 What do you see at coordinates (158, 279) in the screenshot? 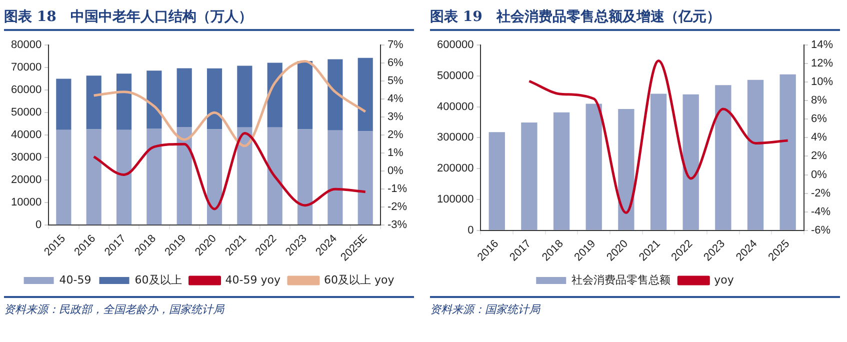
I see `legend-label: 60及以上` at bounding box center [158, 279].